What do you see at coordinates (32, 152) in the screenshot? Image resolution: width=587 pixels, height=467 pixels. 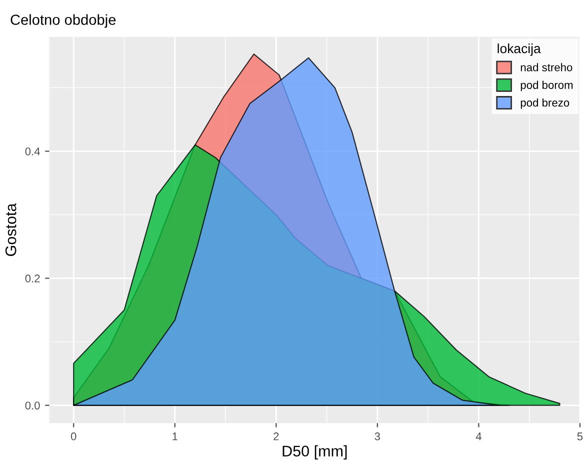 I see `y-tick-label: 0.4` at bounding box center [32, 152].